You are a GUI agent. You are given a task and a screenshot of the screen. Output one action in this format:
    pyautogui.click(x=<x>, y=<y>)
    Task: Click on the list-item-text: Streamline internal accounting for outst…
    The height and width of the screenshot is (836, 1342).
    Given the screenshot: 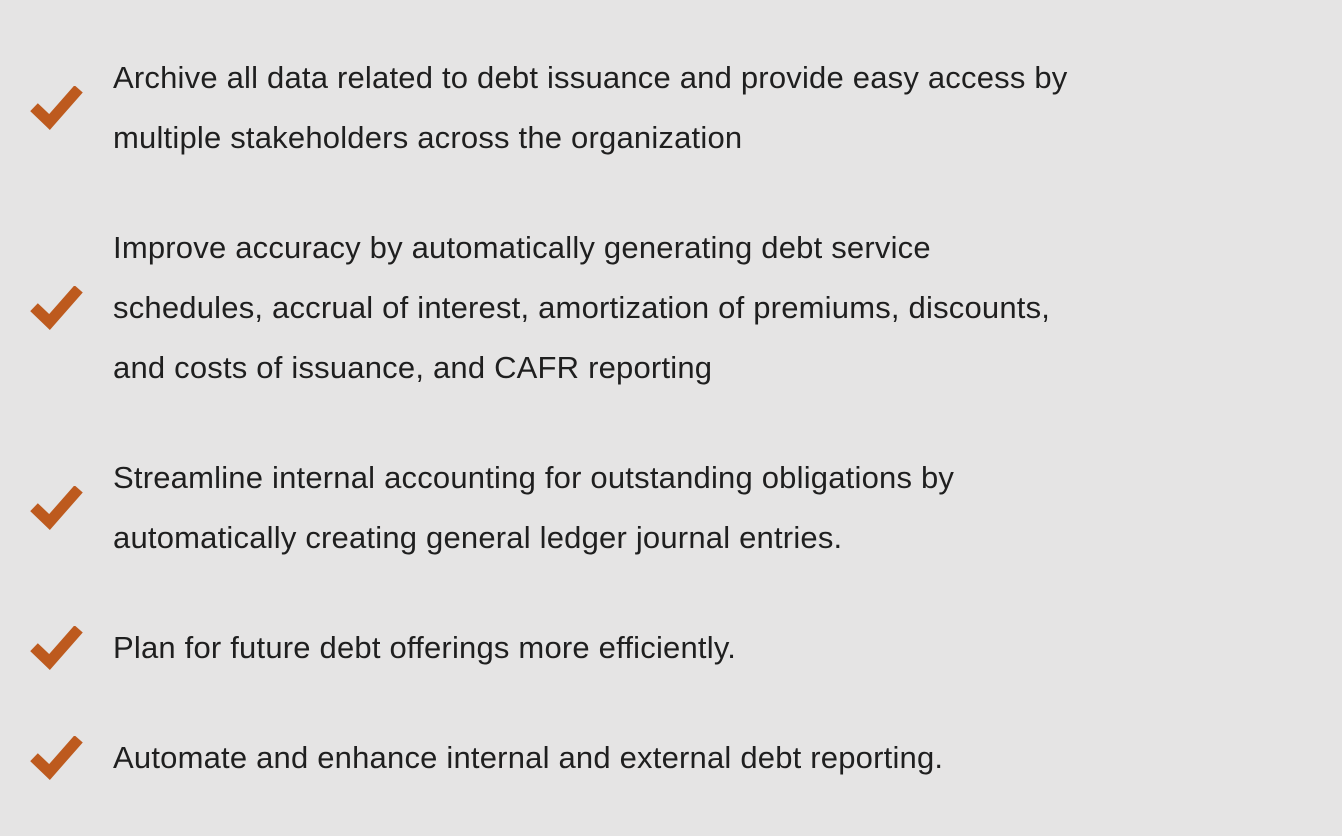 What is the action you would take?
    pyautogui.click(x=533, y=508)
    